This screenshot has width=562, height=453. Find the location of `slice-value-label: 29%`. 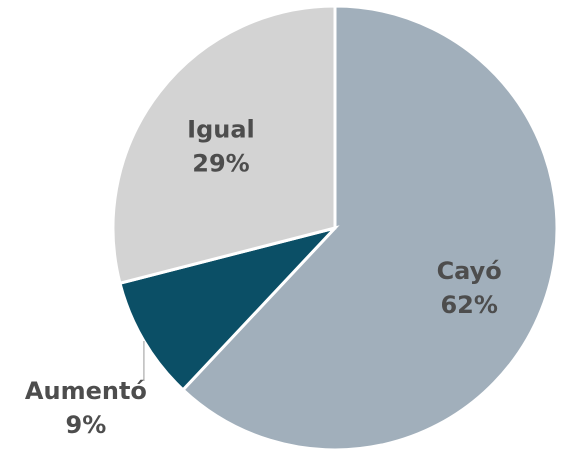

slice-value-label: 29% is located at coordinates (220, 164).